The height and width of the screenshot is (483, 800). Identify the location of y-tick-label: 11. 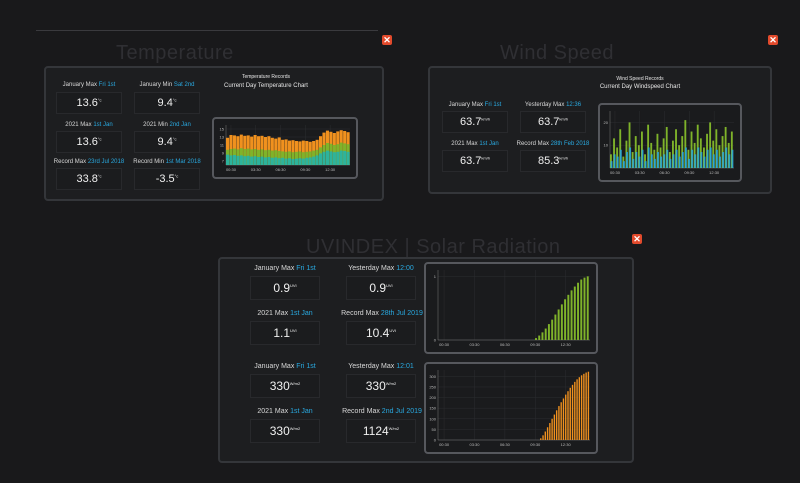
(222, 145).